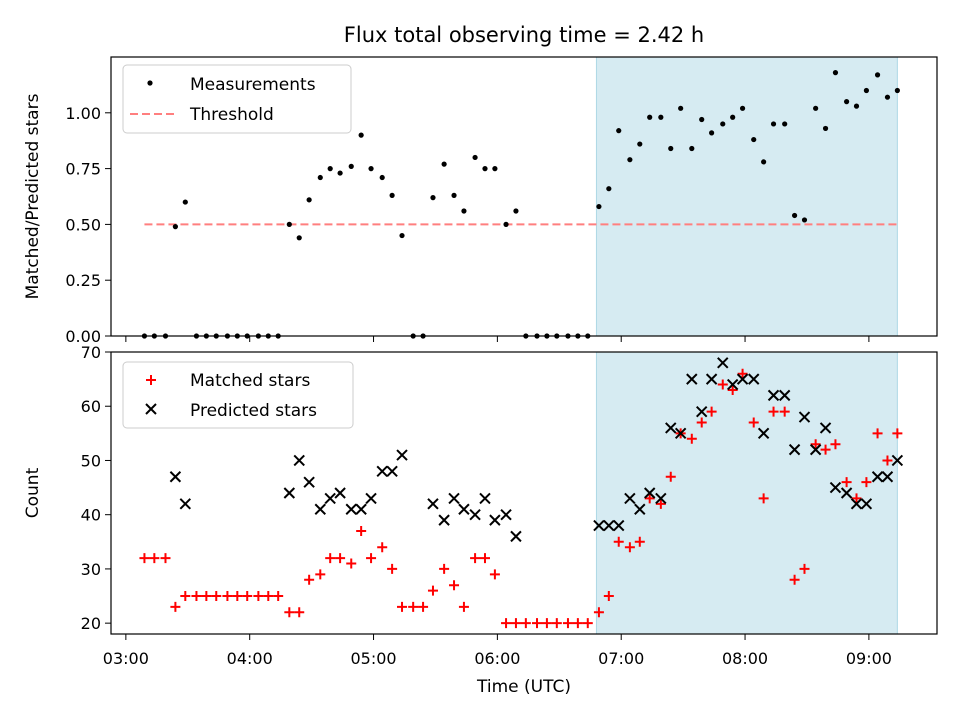 The image size is (960, 720). Describe the element at coordinates (746, 196) in the screenshot. I see `observing-span-shade-top` at that location.